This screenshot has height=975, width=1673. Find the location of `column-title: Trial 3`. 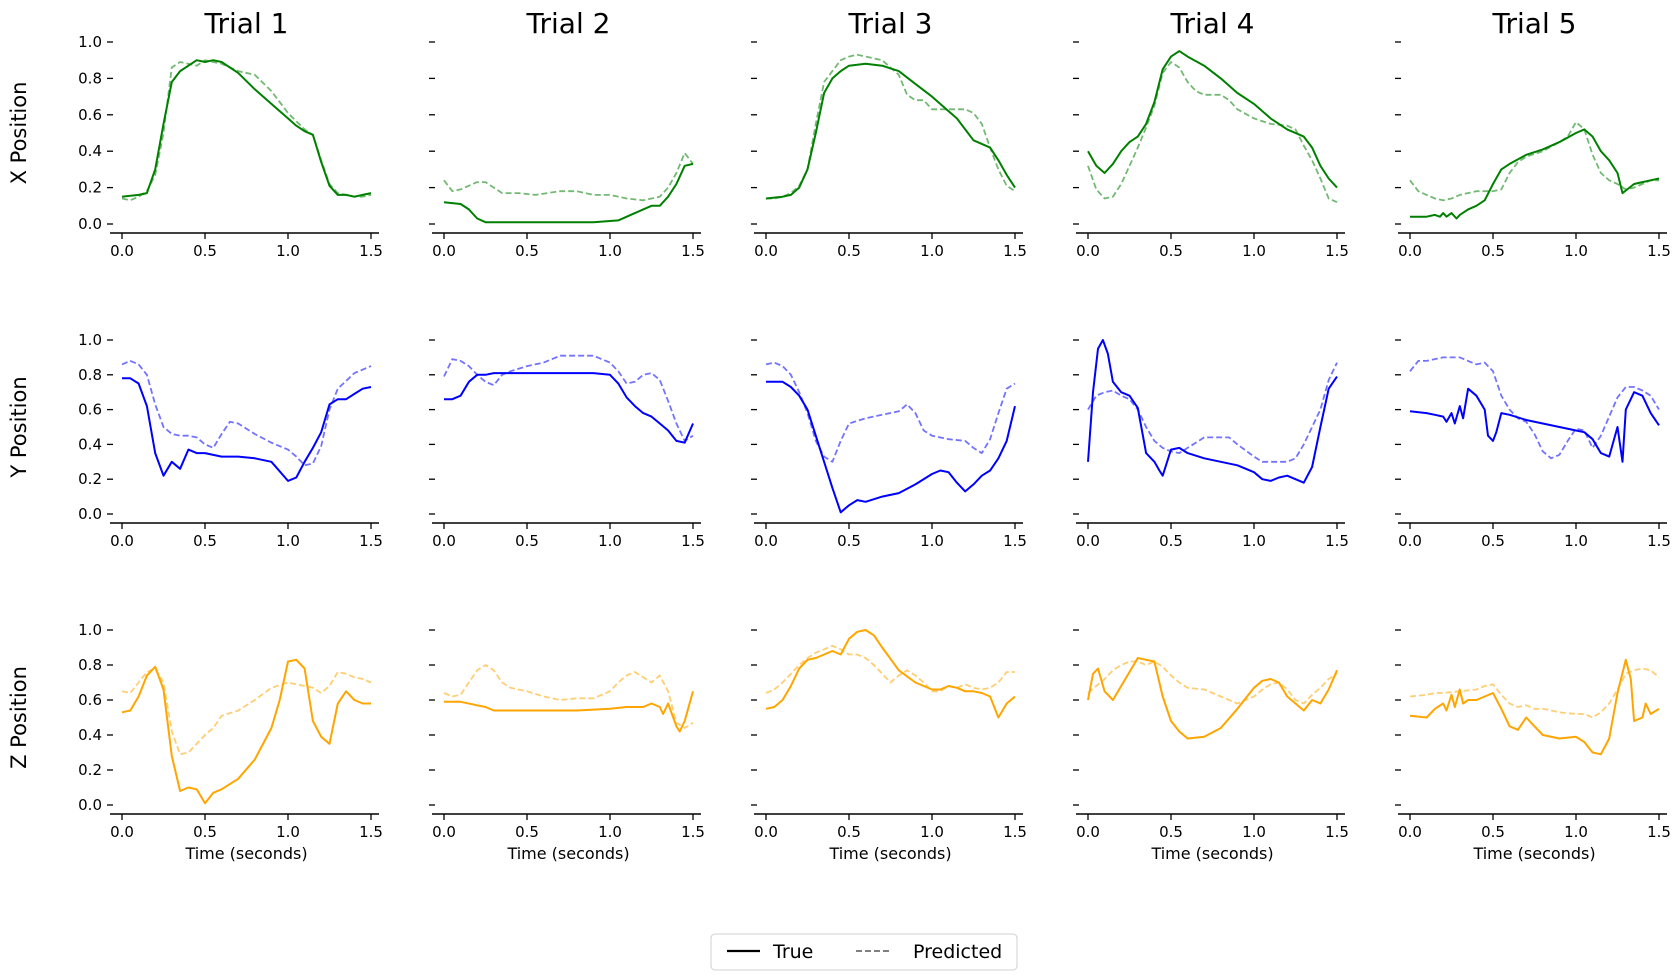

column-title: Trial 3 is located at coordinates (890, 23).